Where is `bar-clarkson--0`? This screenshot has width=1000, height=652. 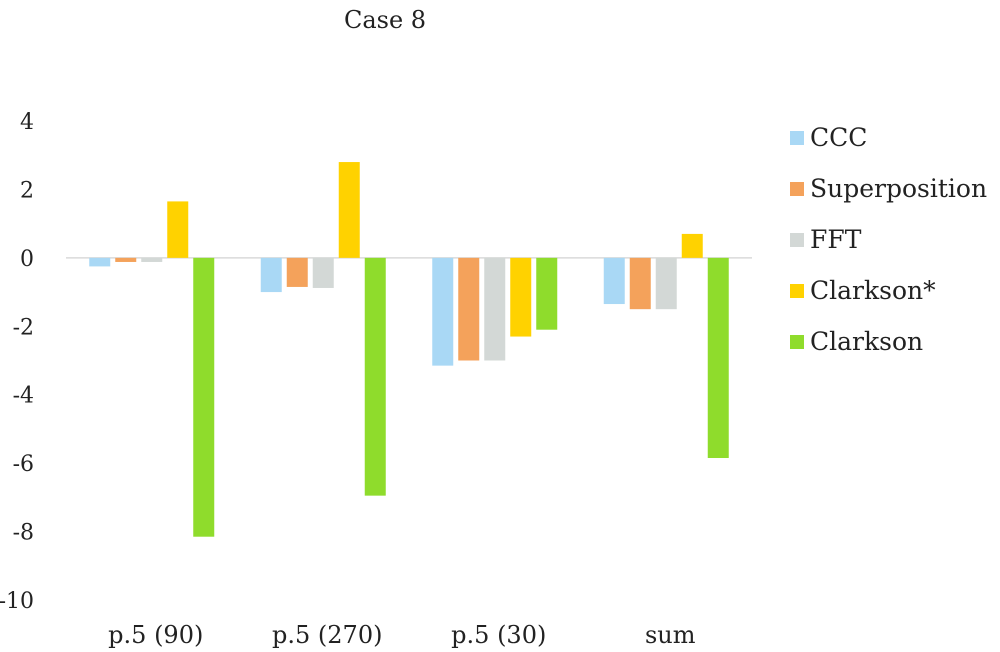
bar-clarkson--0 is located at coordinates (178, 229).